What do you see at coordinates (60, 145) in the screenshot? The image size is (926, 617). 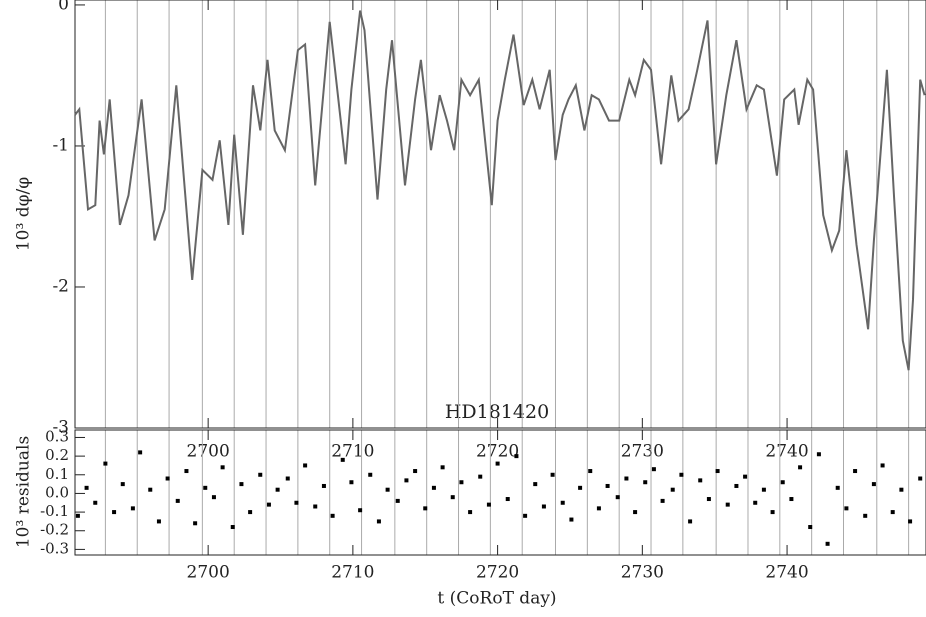 I see `y-tick-label: -1` at bounding box center [60, 145].